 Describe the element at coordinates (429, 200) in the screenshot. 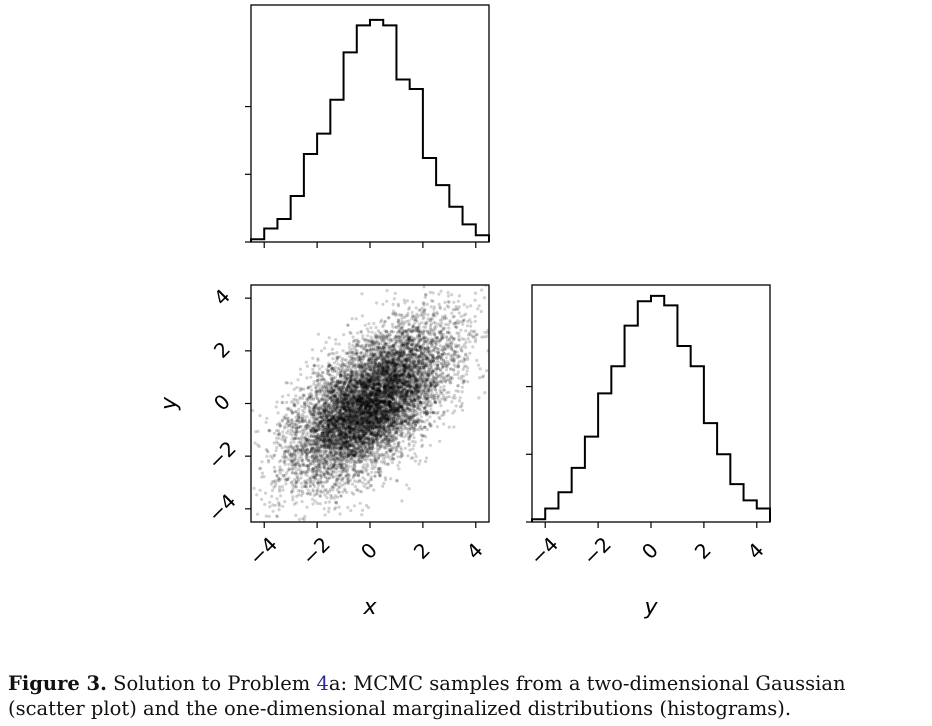

I see `histogram-bin` at that location.